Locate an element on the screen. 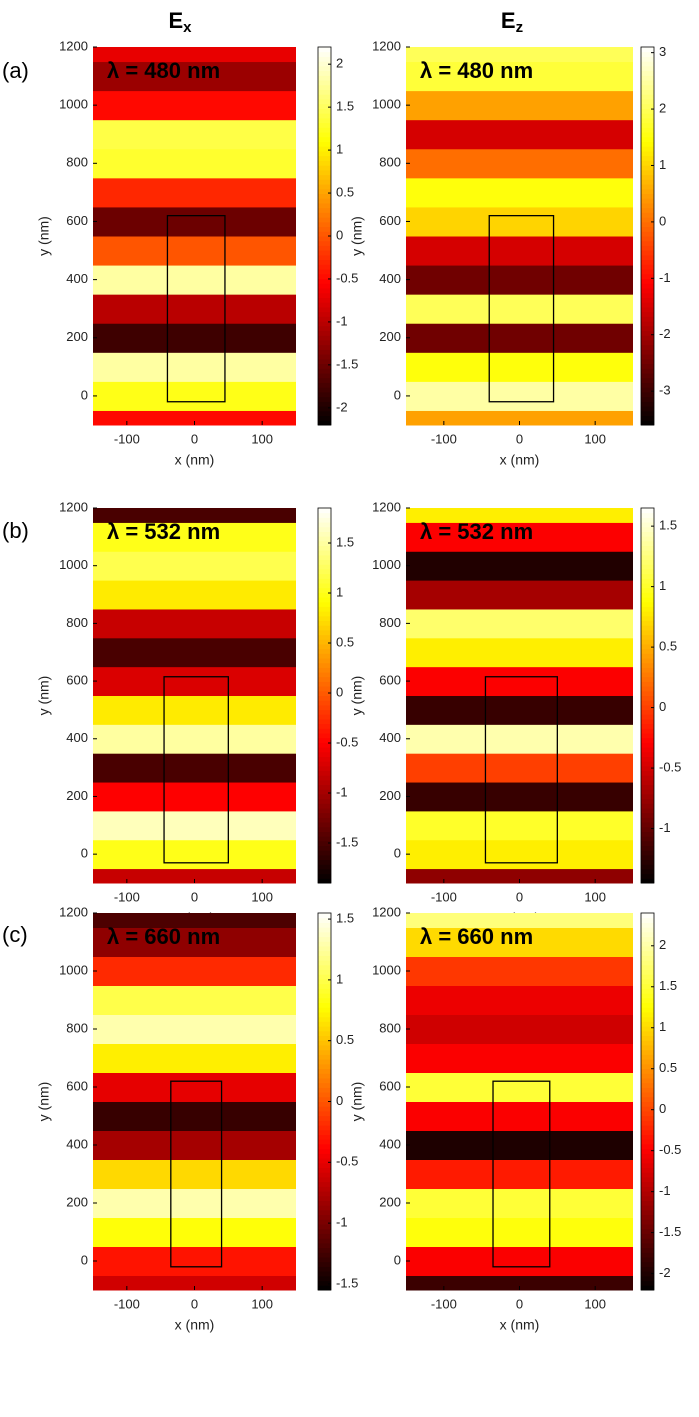 The width and height of the screenshot is (699, 1417). colorbar-tick-label: -0.5 is located at coordinates (670, 767).